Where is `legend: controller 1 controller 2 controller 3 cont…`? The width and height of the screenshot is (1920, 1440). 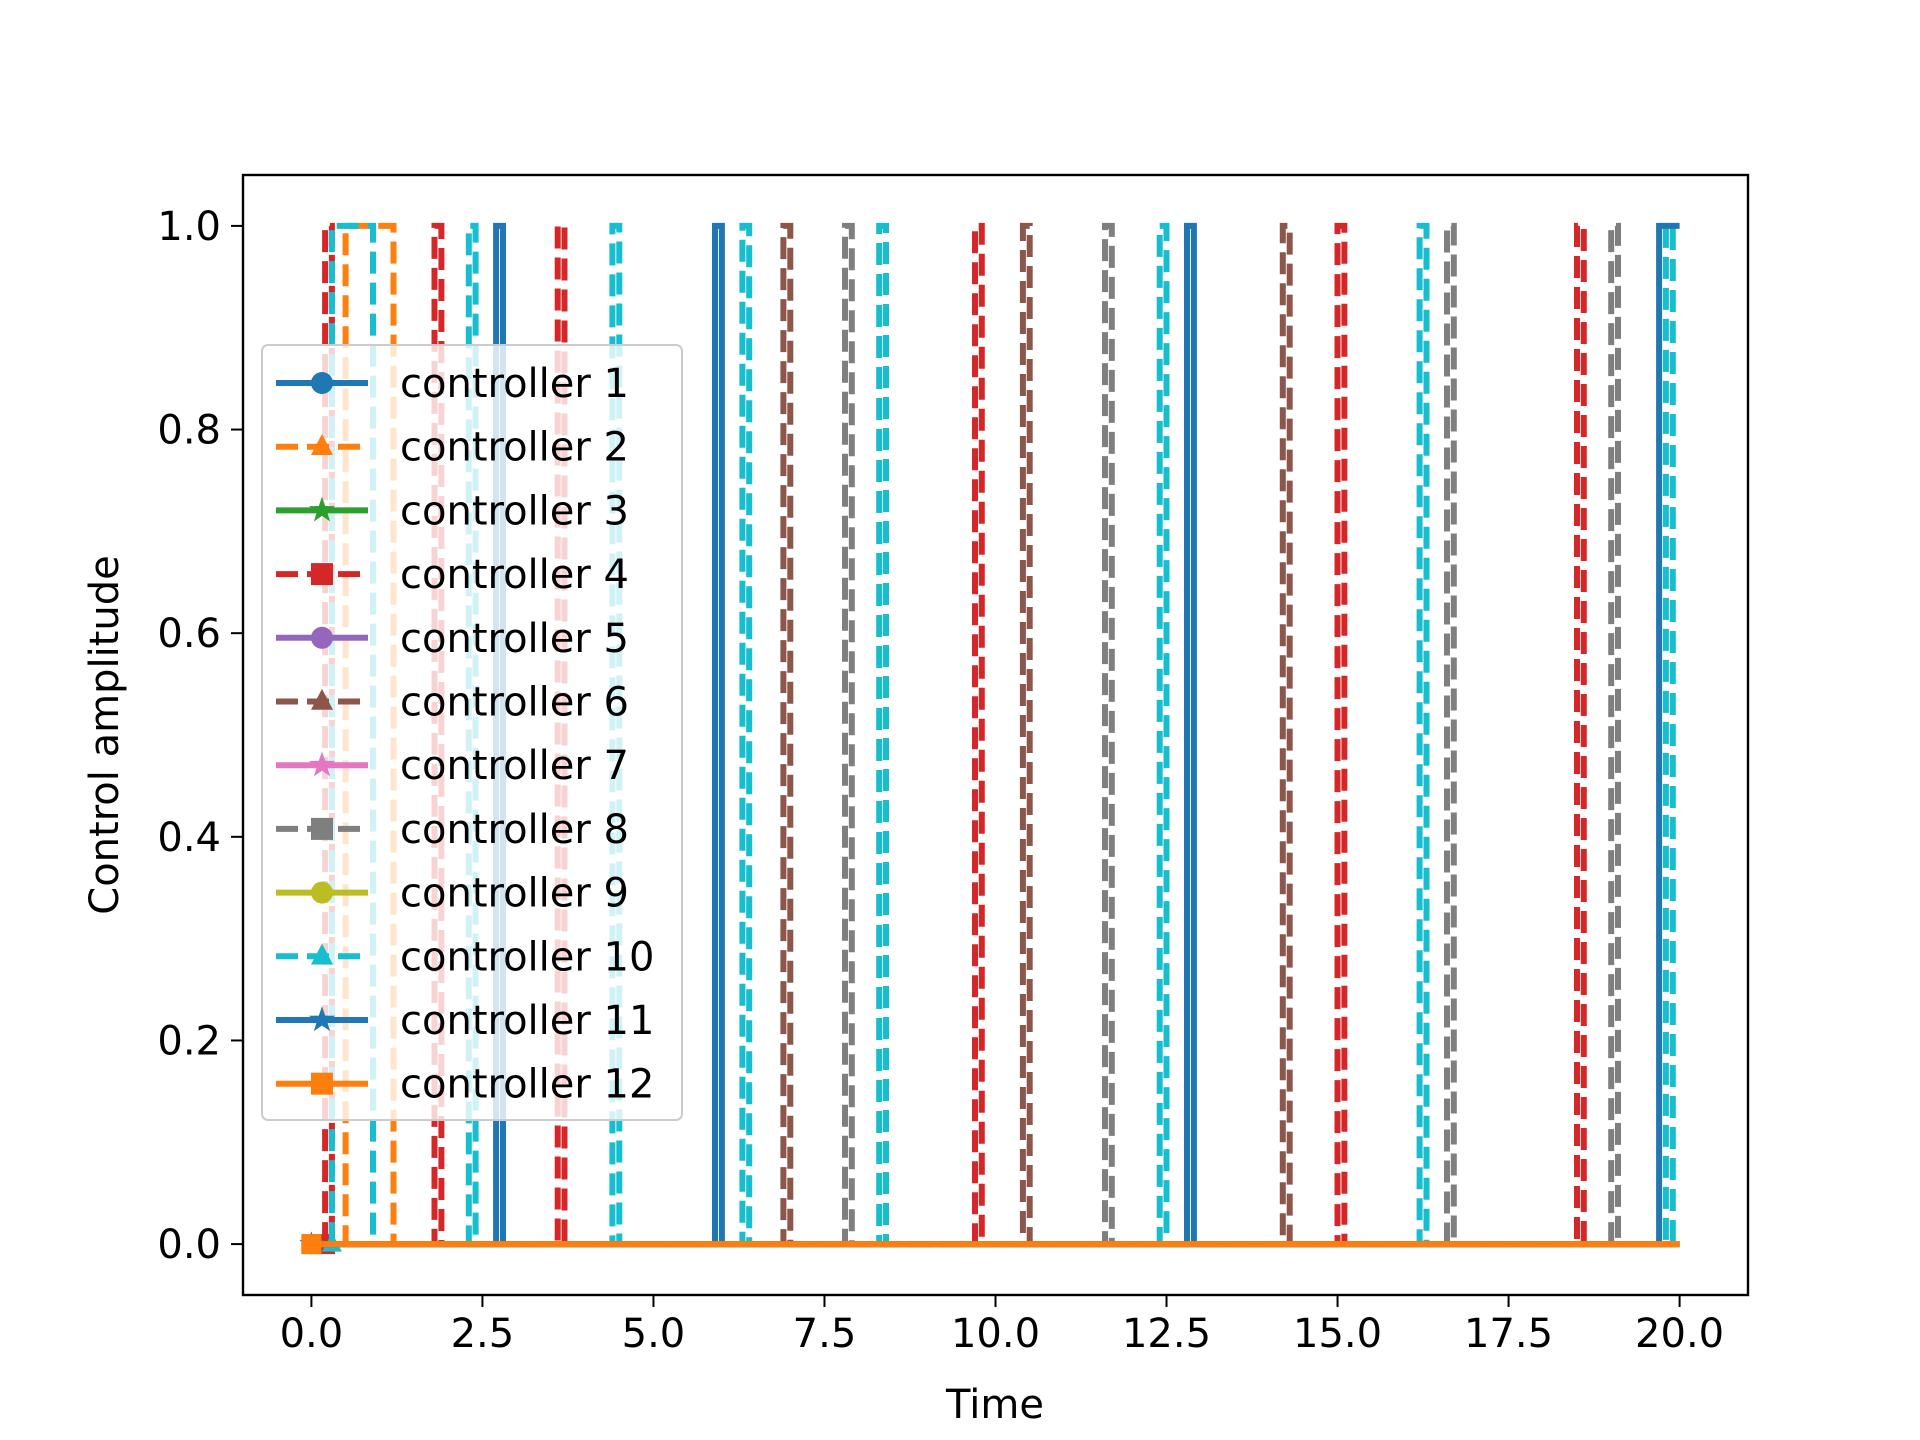 legend: controller 1 controller 2 controller 3 cont… is located at coordinates (472, 732).